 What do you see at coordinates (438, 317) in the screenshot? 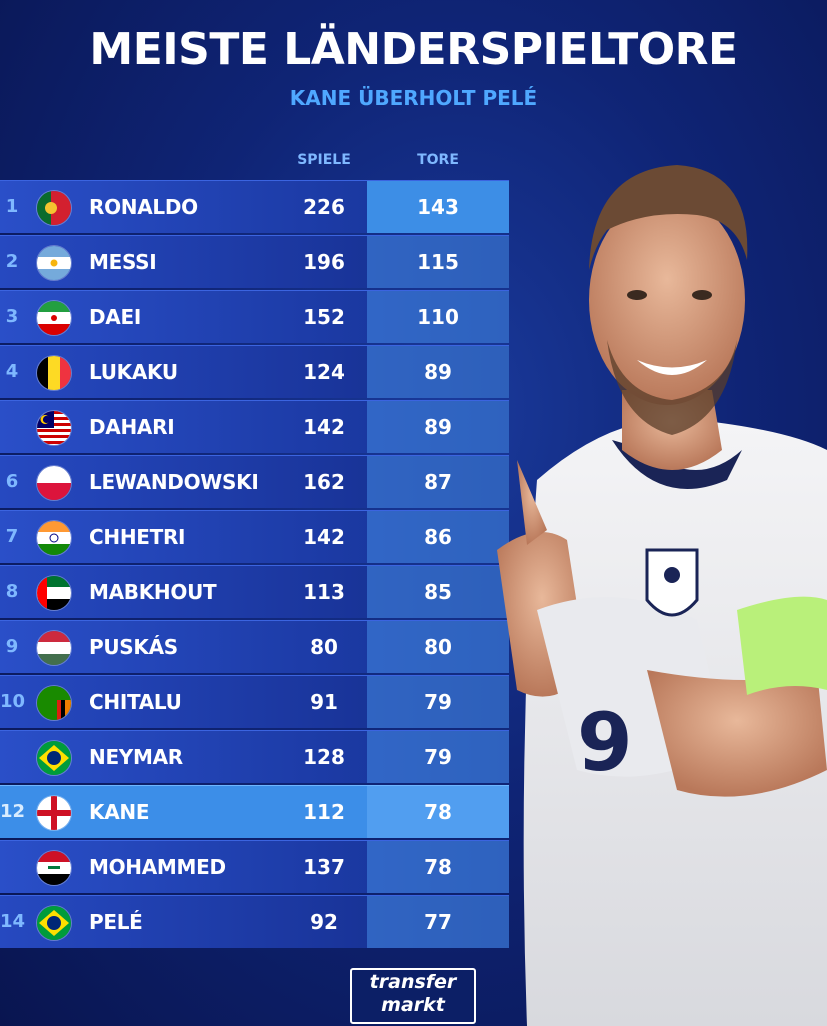
I see `goals-value: 110` at bounding box center [438, 317].